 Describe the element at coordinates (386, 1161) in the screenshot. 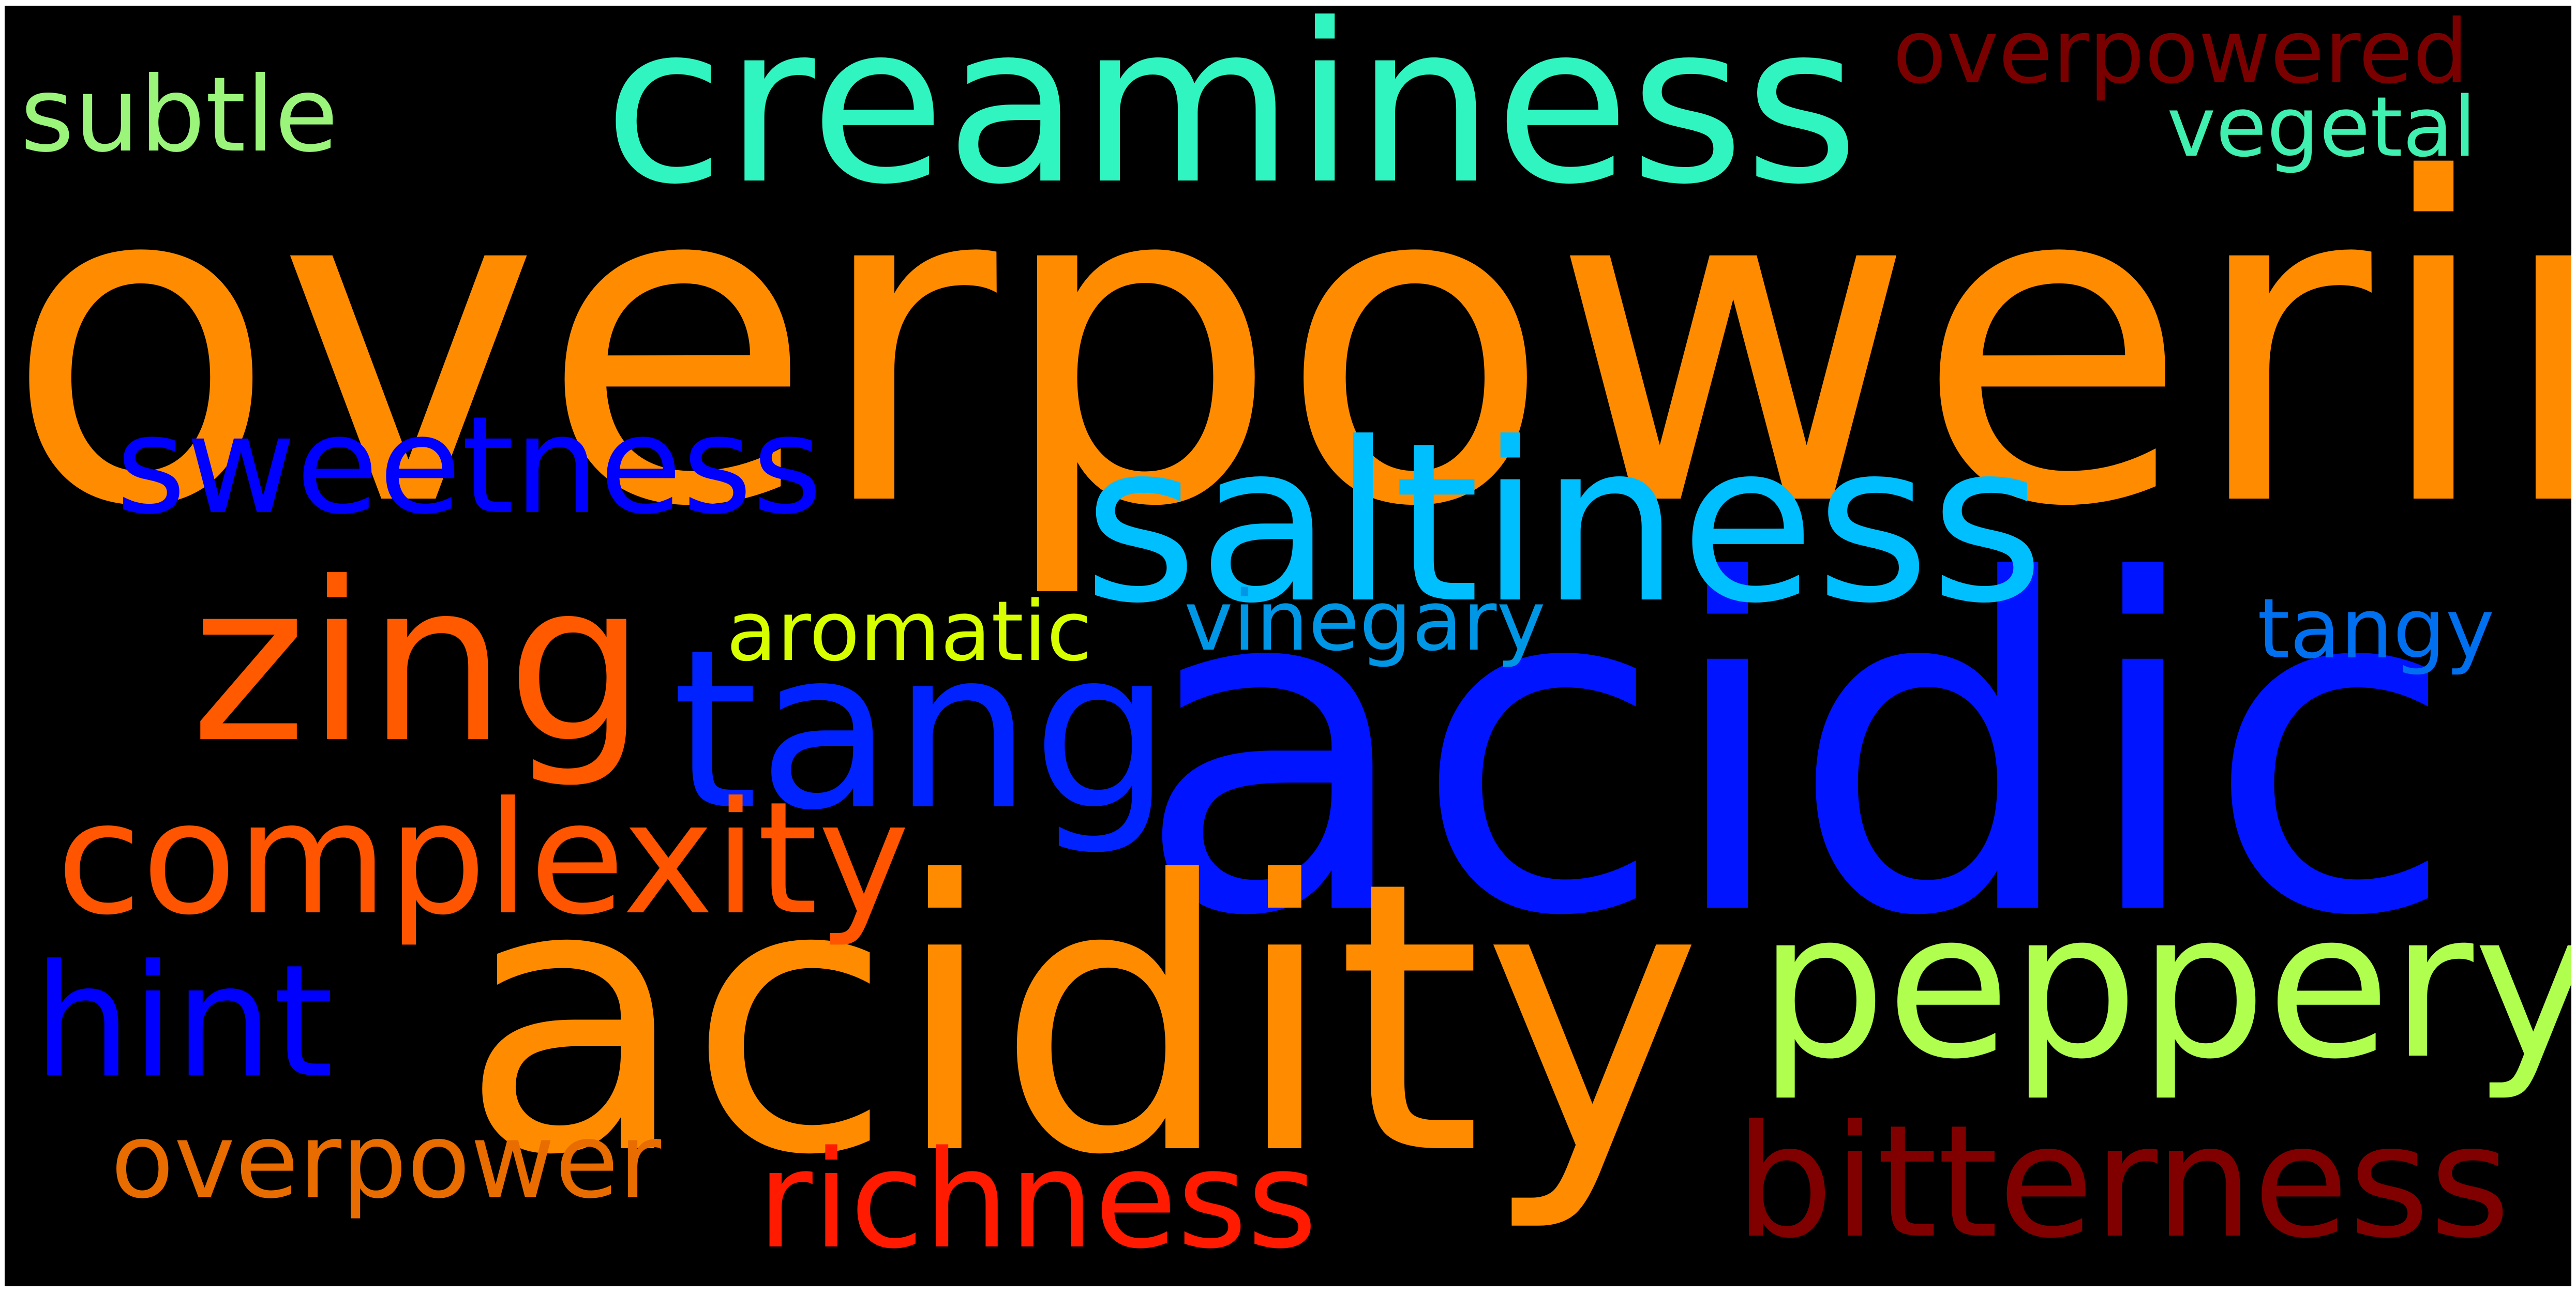

I see `word-overpower: overpower` at that location.